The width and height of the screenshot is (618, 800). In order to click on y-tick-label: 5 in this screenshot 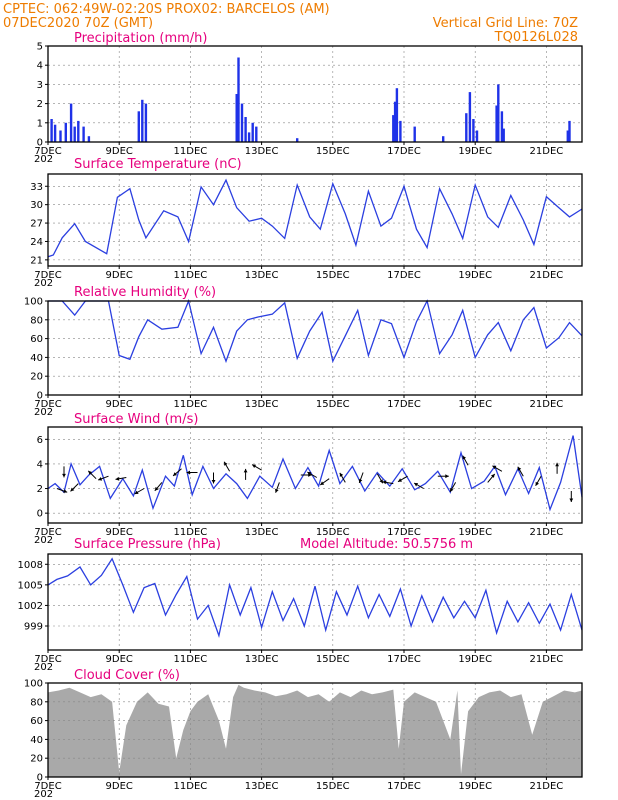, I will do `click(40, 47)`.